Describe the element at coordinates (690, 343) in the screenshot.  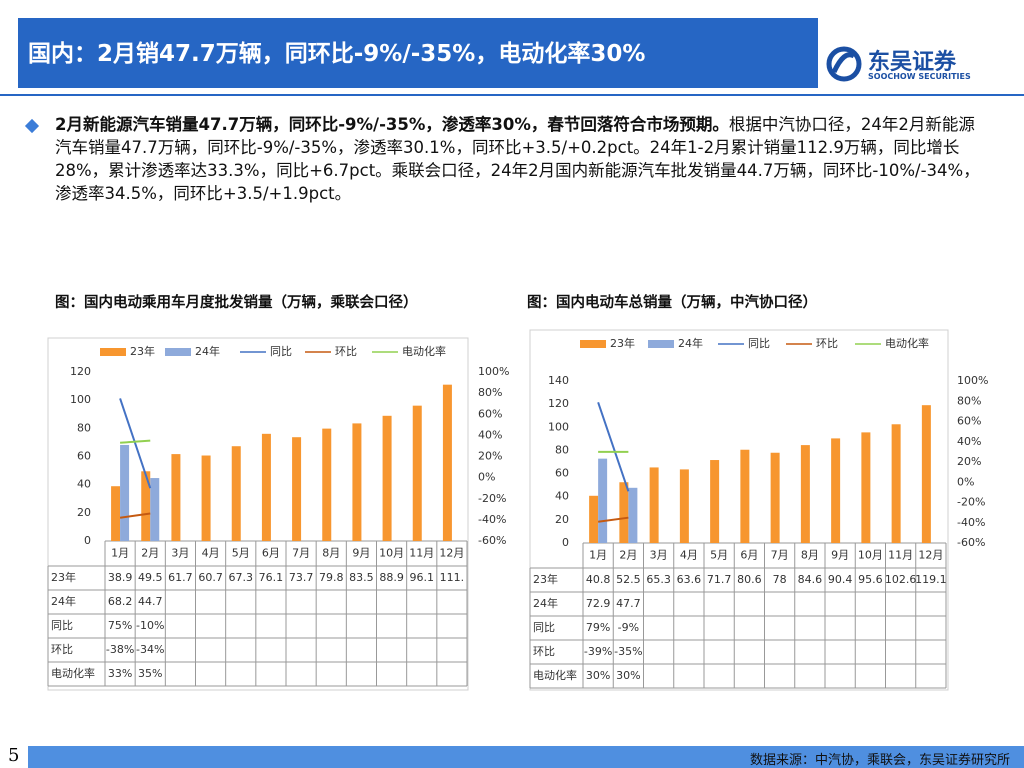
I see `legend-label: 24年` at that location.